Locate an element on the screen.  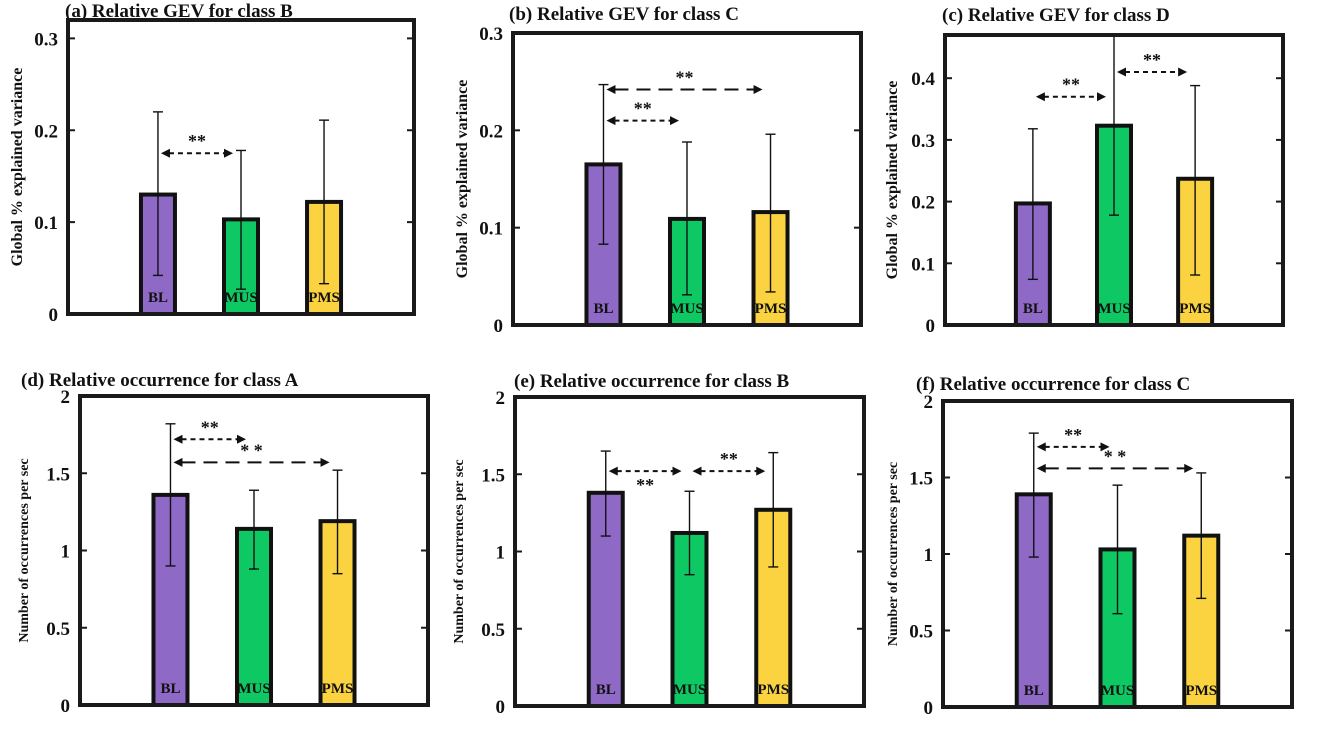
panel-title: (f) Relative occurrence for class C is located at coordinates (1053, 384).